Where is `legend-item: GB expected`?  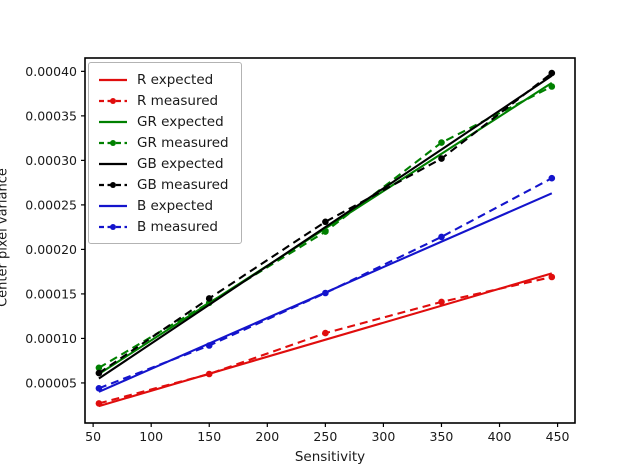
legend-item: GB expected is located at coordinates (163, 163).